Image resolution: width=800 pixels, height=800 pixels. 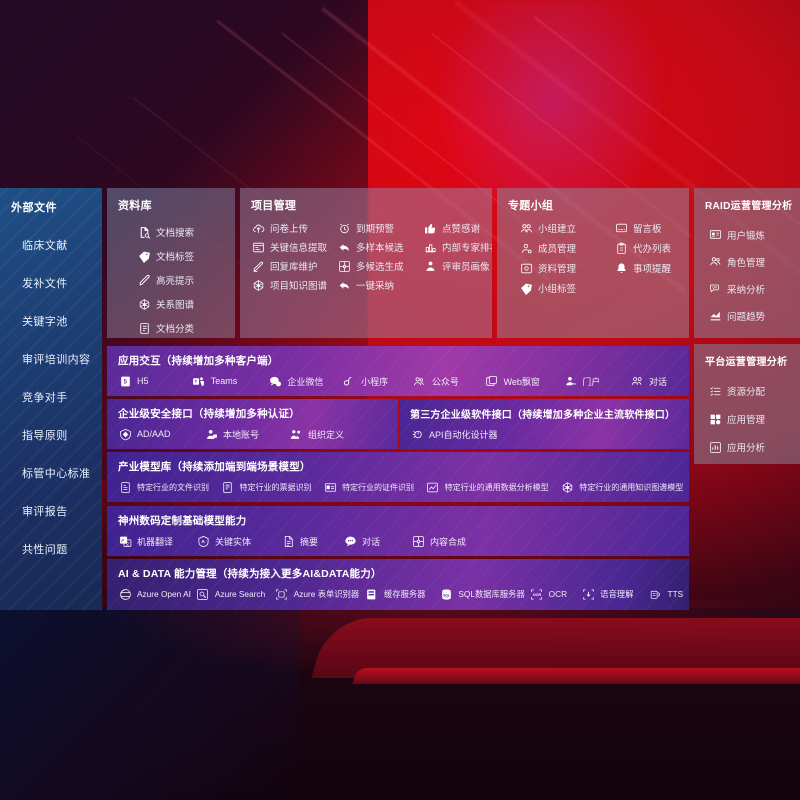 What do you see at coordinates (312, 541) in the screenshot?
I see `capability-summary: 摘要` at bounding box center [312, 541].